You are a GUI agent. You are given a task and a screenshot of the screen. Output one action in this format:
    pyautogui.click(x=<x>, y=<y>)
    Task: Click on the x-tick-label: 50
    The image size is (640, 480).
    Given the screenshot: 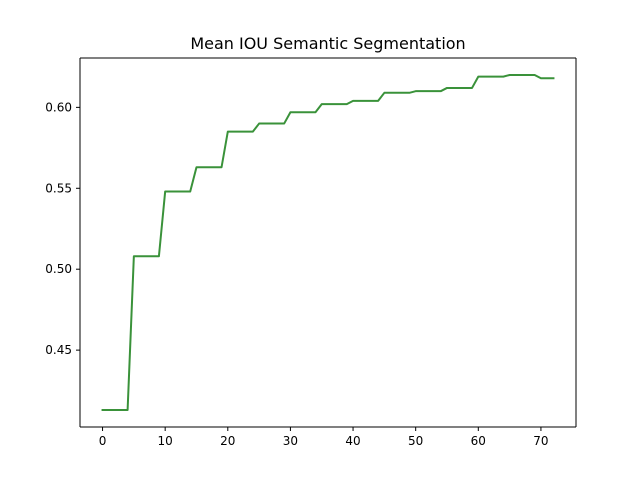 What is the action you would take?
    pyautogui.click(x=415, y=441)
    